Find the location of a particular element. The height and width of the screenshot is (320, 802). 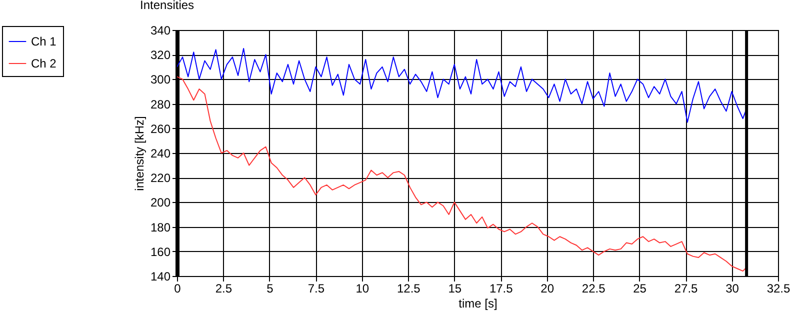

x-tick-label: 15 is located at coordinates (455, 289).